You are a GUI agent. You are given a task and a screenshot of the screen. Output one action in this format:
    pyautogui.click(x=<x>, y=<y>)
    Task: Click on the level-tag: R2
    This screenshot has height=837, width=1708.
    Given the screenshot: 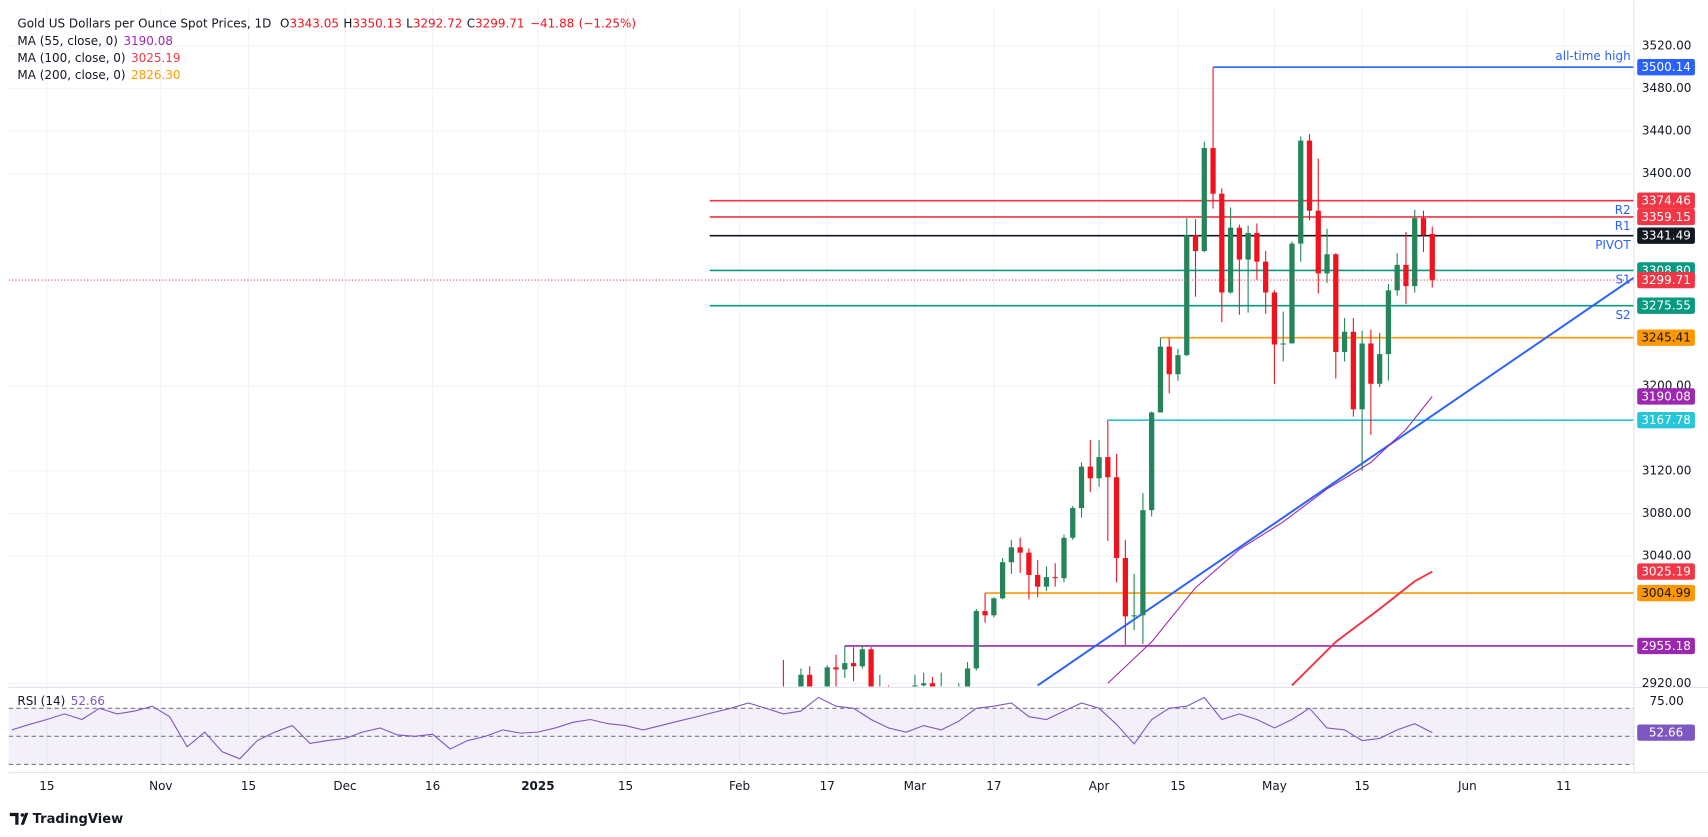 What is the action you would take?
    pyautogui.click(x=1623, y=210)
    